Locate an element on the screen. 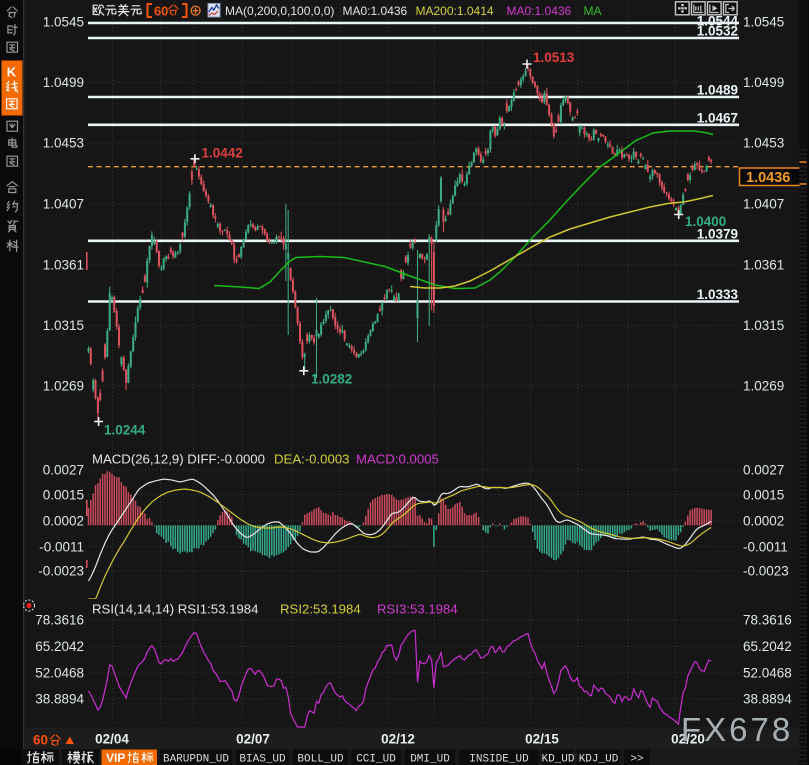 The height and width of the screenshot is (765, 809). svg-text: MACD:0.0005 is located at coordinates (397, 459).